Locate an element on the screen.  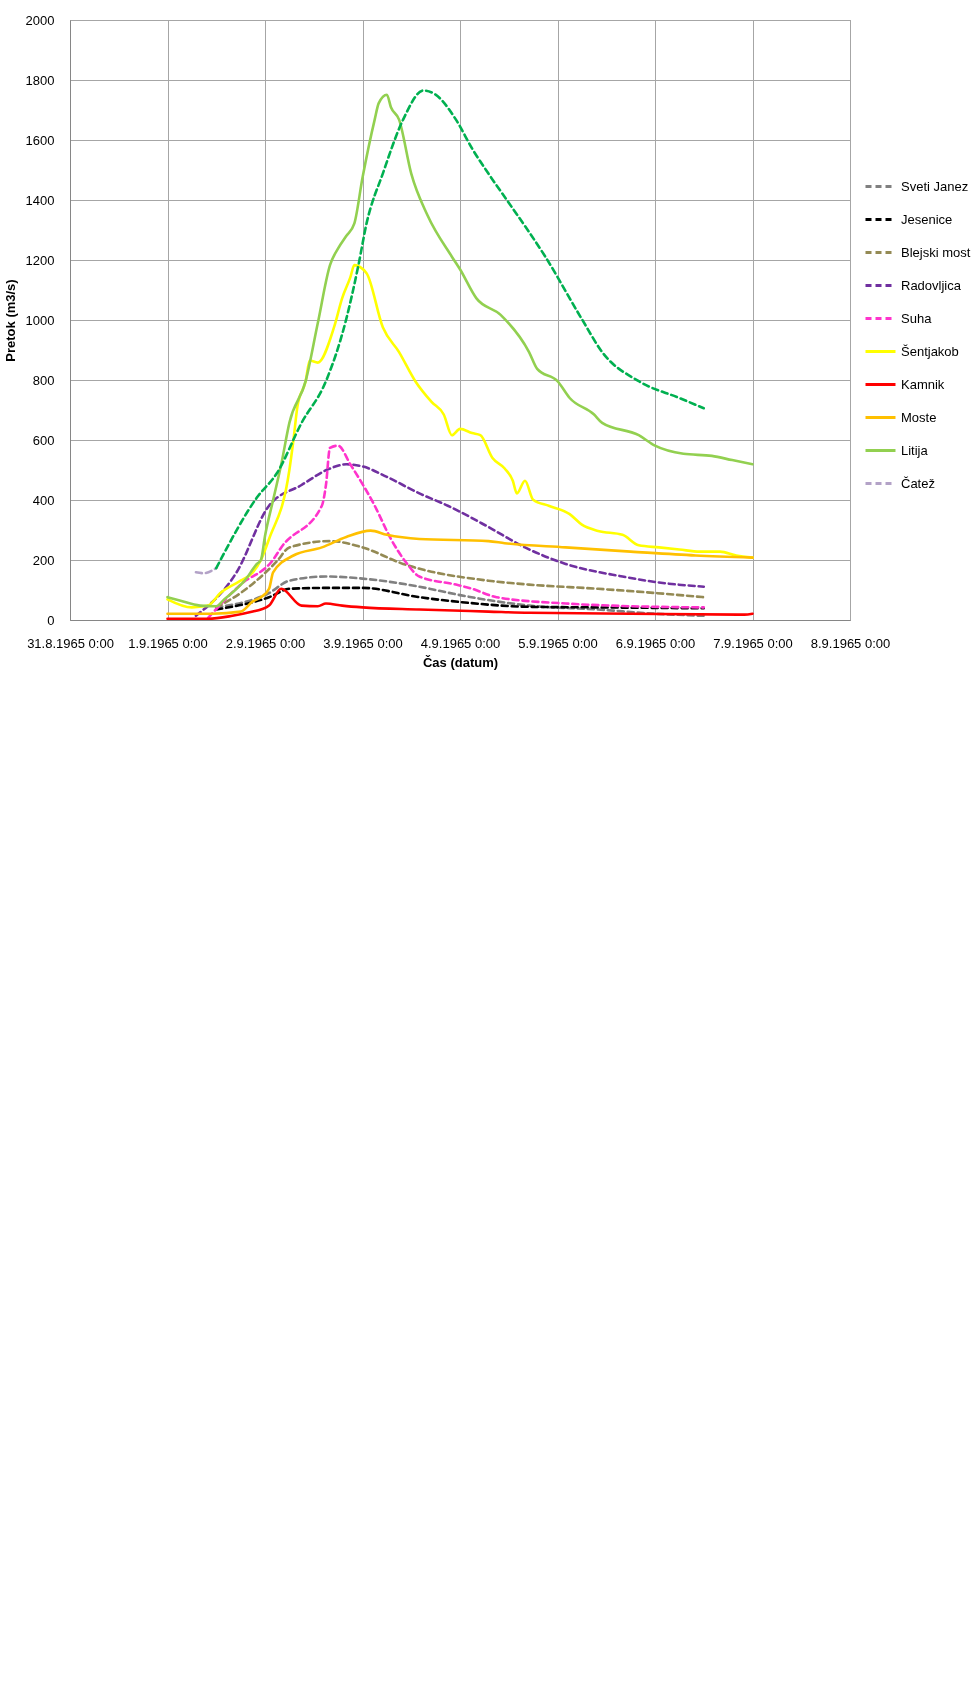
legend-label: Šentjakob is located at coordinates (930, 351).